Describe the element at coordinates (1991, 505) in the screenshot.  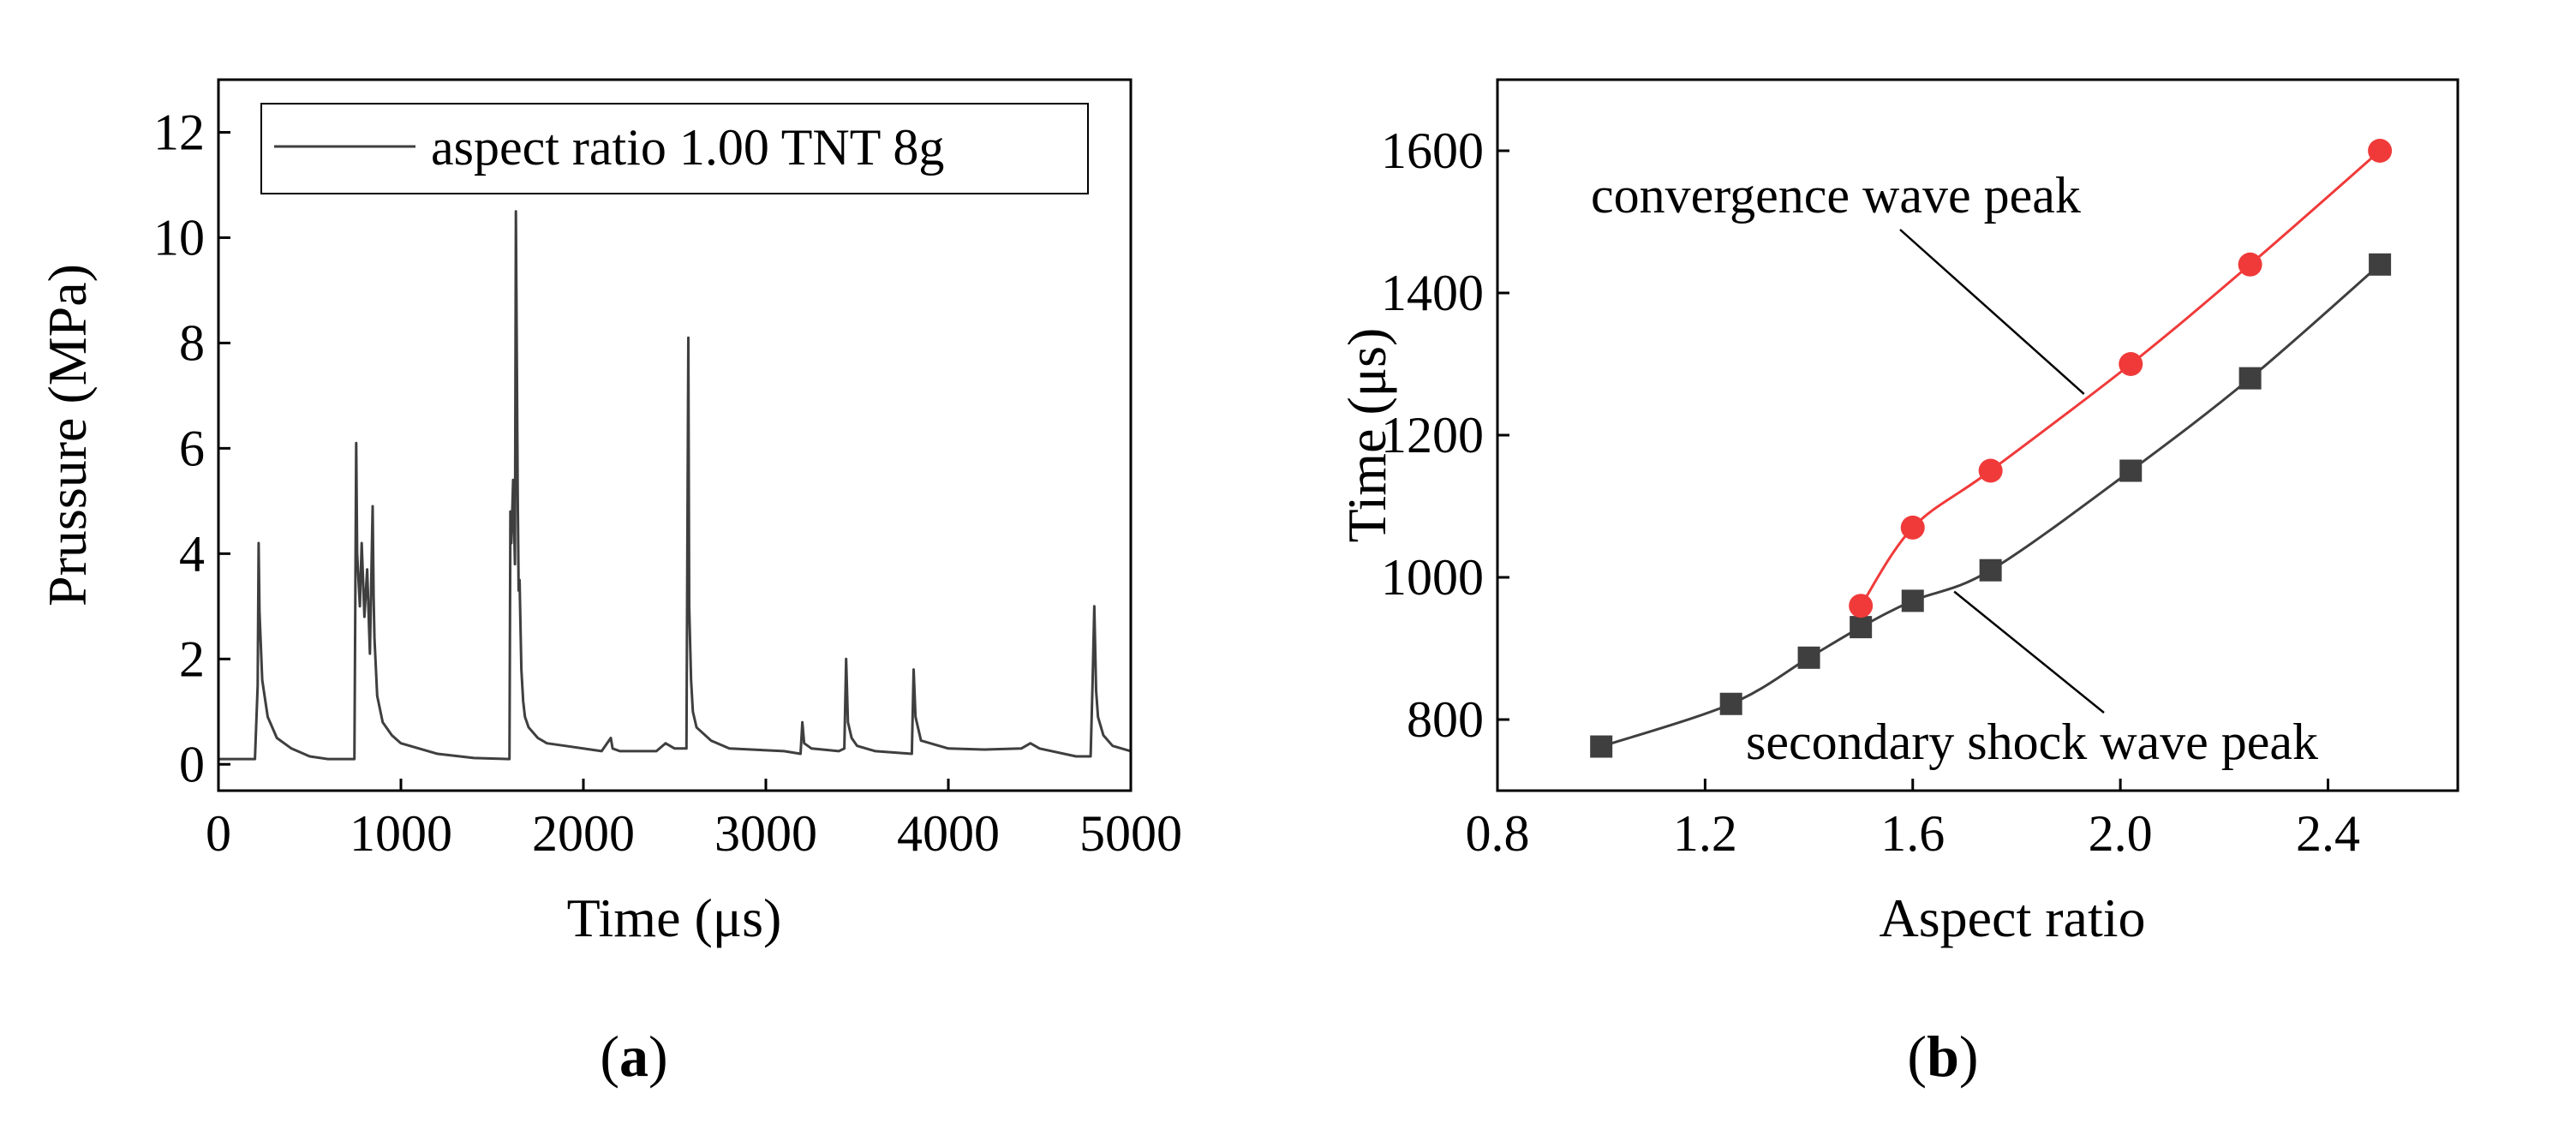
I see `chart-b-series-line-secondary` at that location.